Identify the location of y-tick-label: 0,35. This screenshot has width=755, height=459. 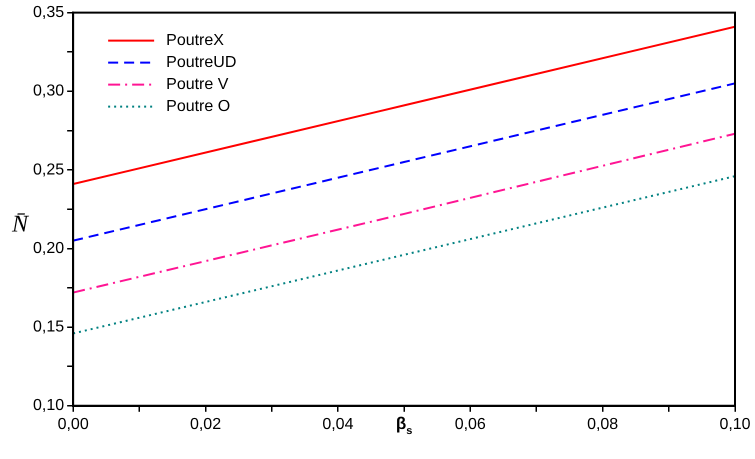
(48, 13).